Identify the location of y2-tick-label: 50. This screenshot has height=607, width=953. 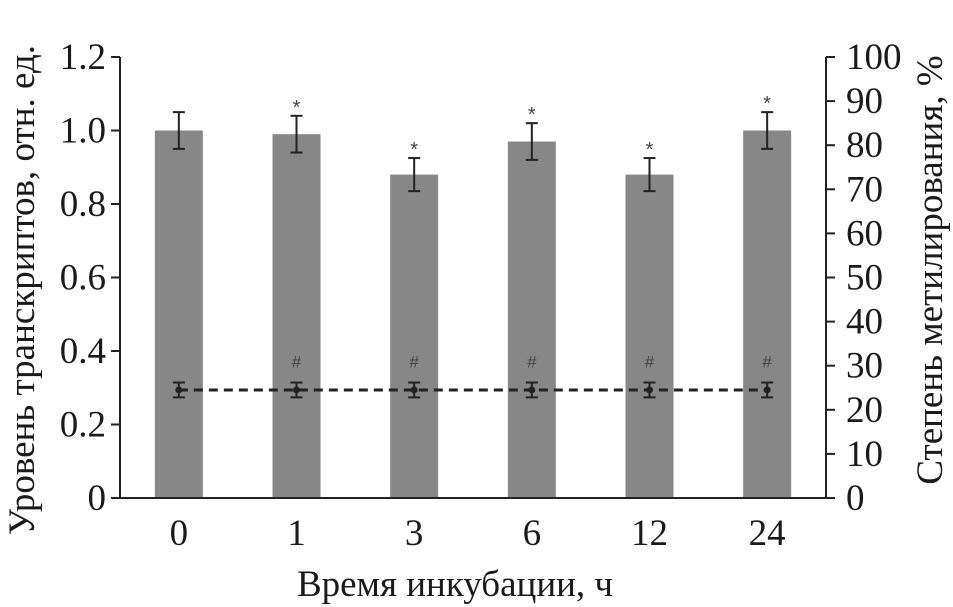
(864, 278).